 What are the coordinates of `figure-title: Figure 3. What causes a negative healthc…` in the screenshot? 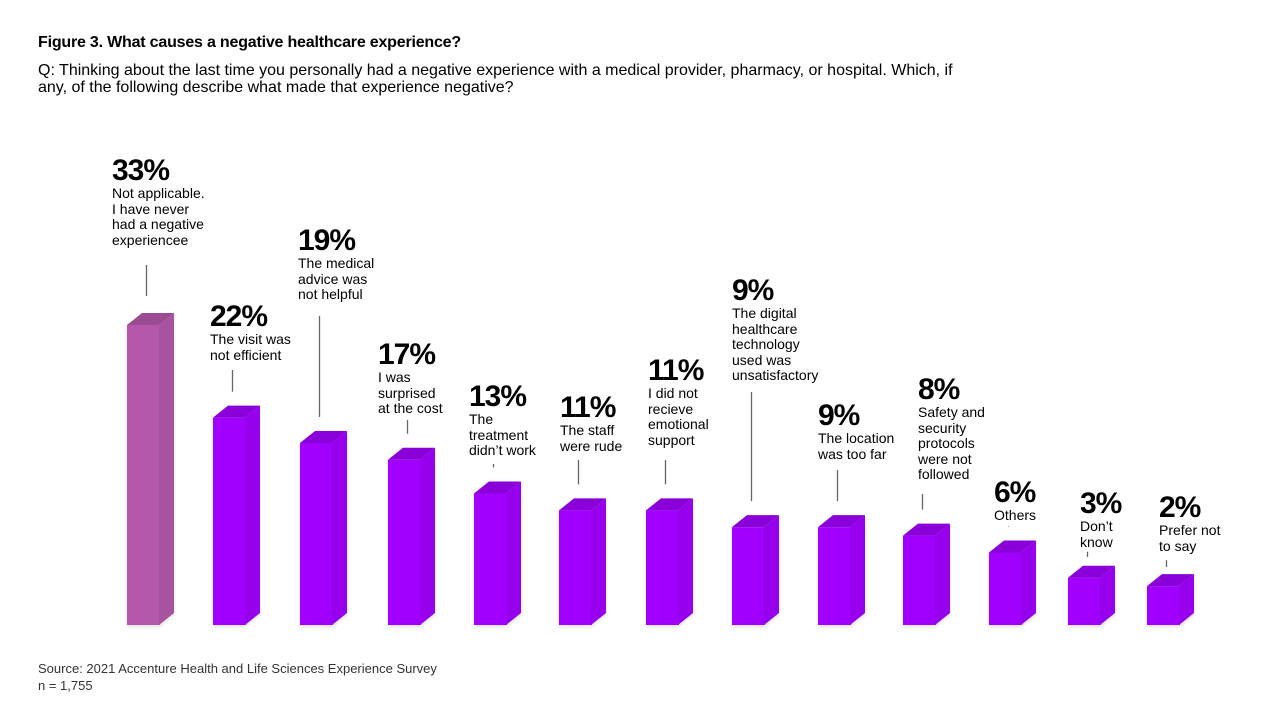 It's located at (249, 42).